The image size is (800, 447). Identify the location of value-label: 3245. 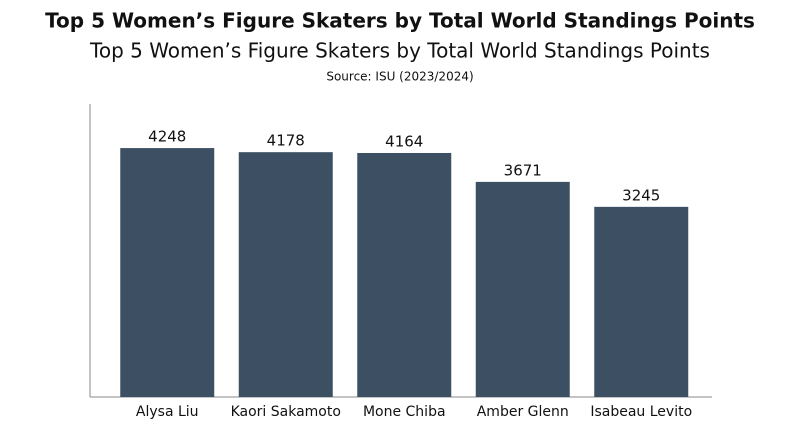
(641, 195).